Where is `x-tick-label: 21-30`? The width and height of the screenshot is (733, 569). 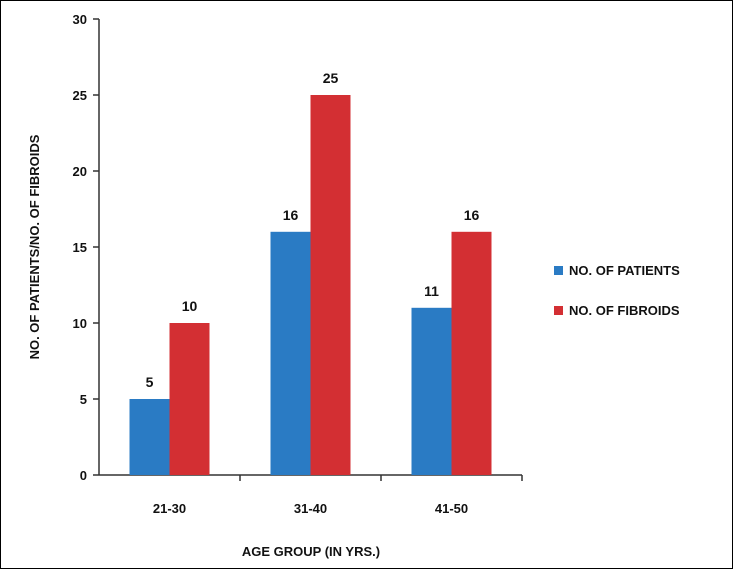 x-tick-label: 21-30 is located at coordinates (169, 508).